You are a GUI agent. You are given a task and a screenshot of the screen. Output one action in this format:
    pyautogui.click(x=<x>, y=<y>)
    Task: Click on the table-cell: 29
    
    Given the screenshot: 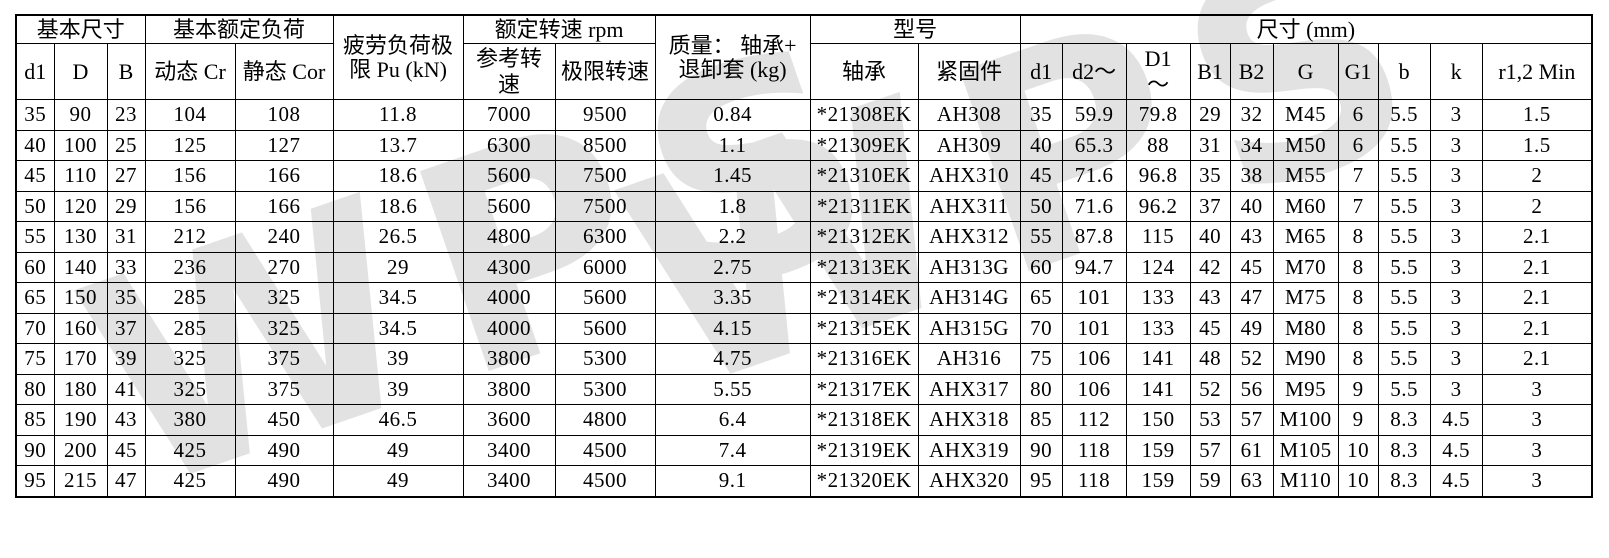 What is the action you would take?
    pyautogui.click(x=398, y=267)
    